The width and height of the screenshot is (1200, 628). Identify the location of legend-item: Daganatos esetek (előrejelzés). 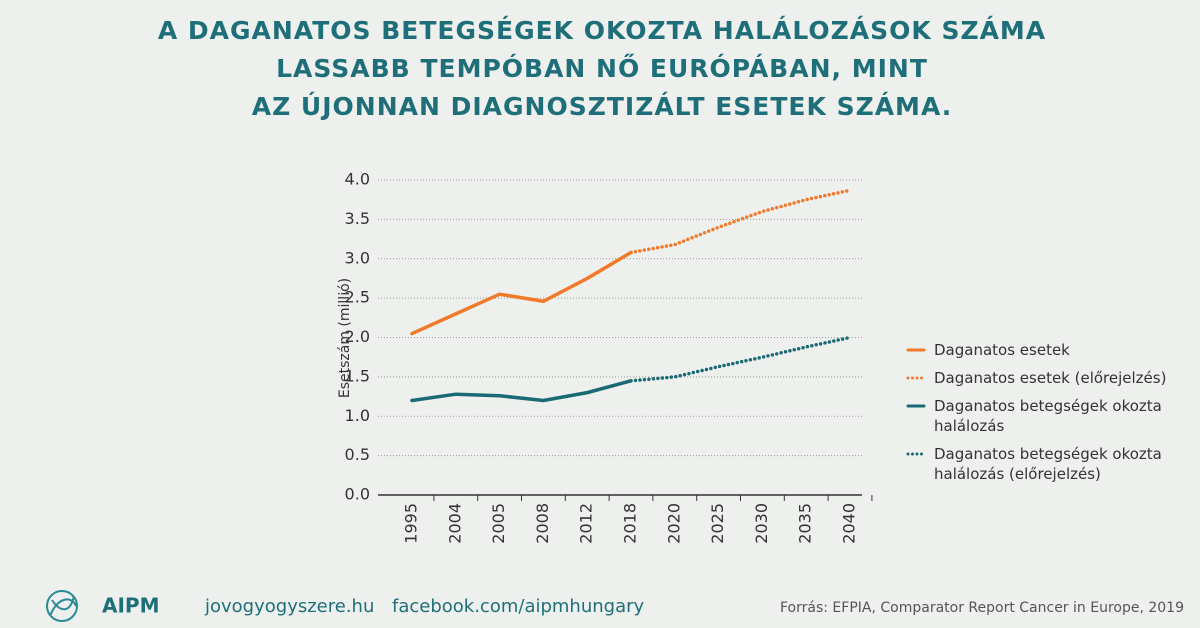
(1046, 378).